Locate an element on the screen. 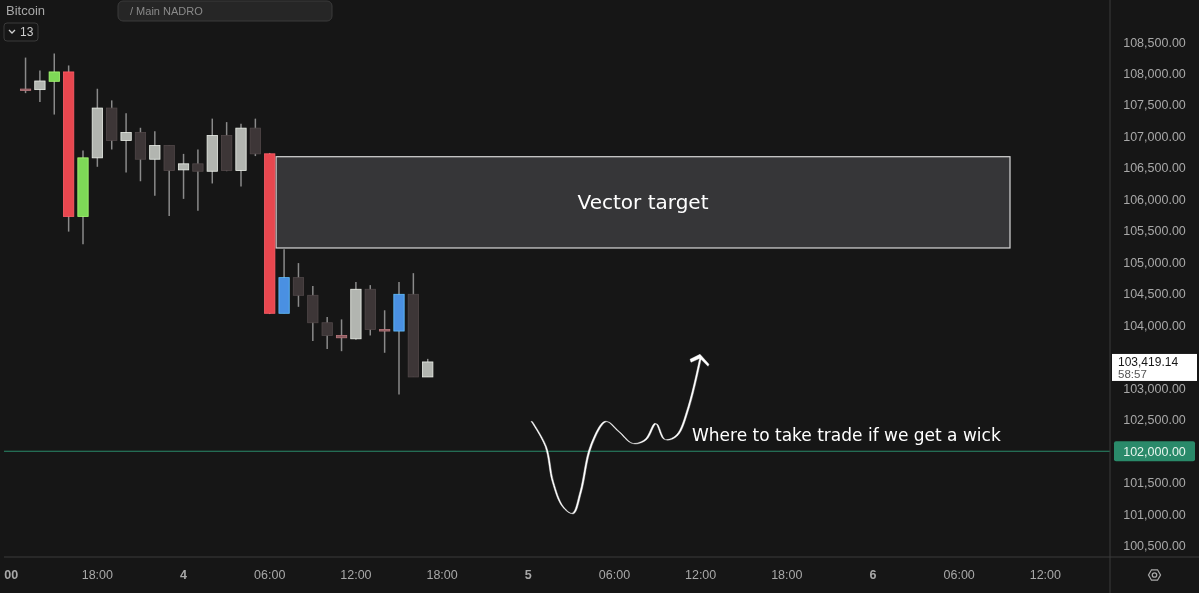 This screenshot has width=1199, height=593. x-tick-label: 6 is located at coordinates (873, 575).